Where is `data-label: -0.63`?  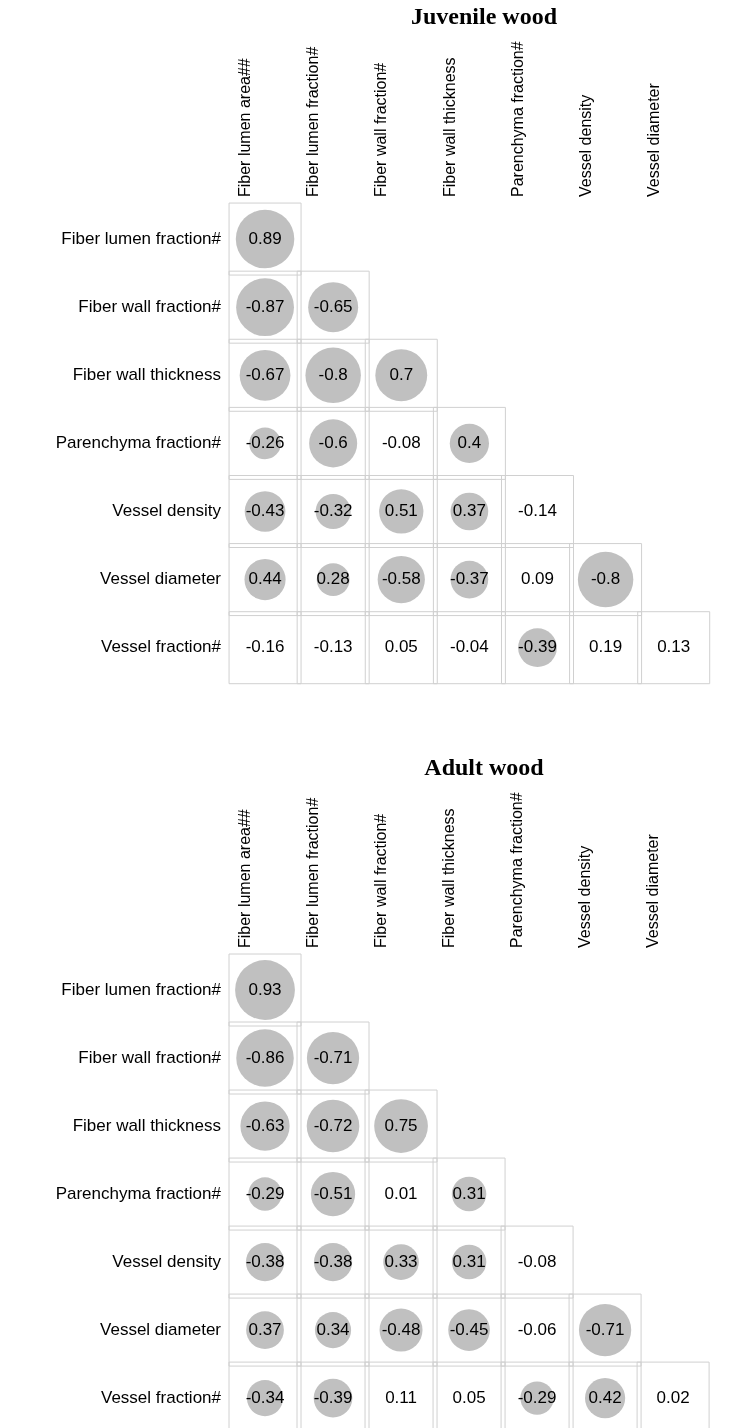 data-label: -0.63 is located at coordinates (265, 1125).